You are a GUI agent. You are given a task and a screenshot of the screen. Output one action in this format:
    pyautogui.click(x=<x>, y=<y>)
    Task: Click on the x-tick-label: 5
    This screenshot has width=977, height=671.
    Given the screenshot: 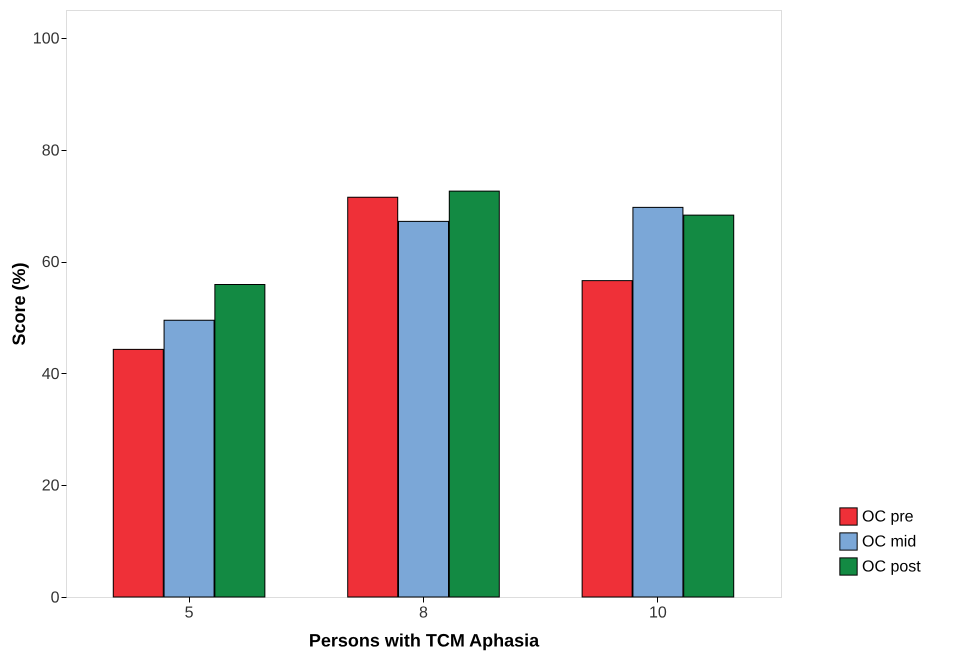 What is the action you would take?
    pyautogui.click(x=189, y=613)
    